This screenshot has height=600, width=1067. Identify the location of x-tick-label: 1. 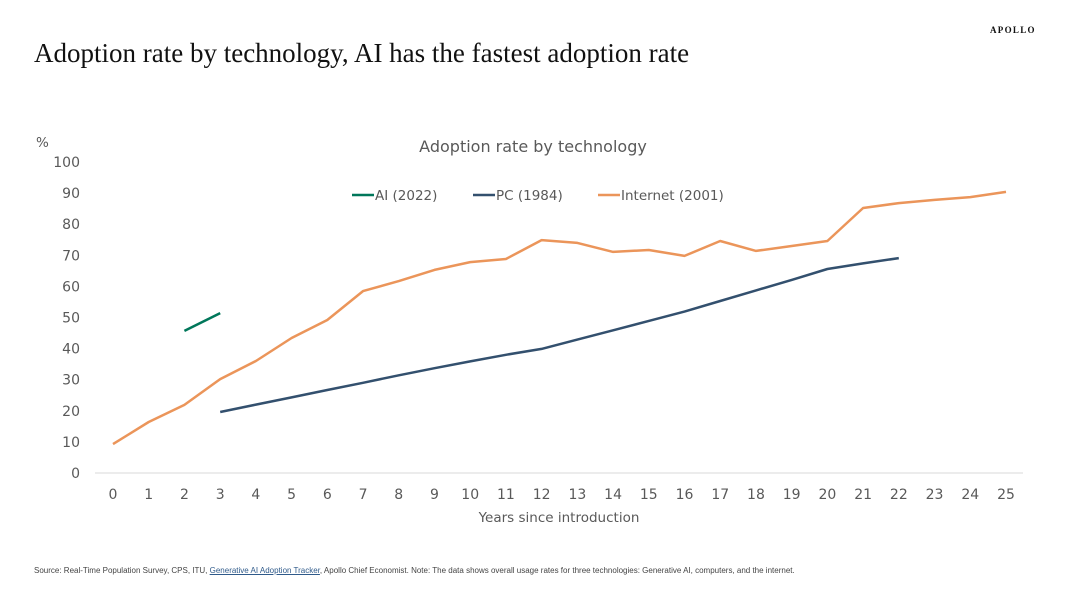
(148, 495).